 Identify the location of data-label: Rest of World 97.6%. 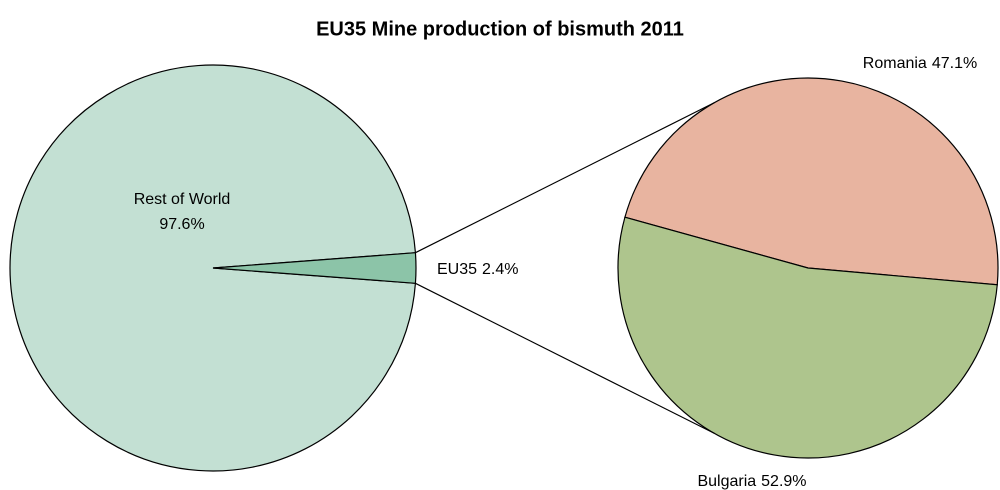
(182, 212).